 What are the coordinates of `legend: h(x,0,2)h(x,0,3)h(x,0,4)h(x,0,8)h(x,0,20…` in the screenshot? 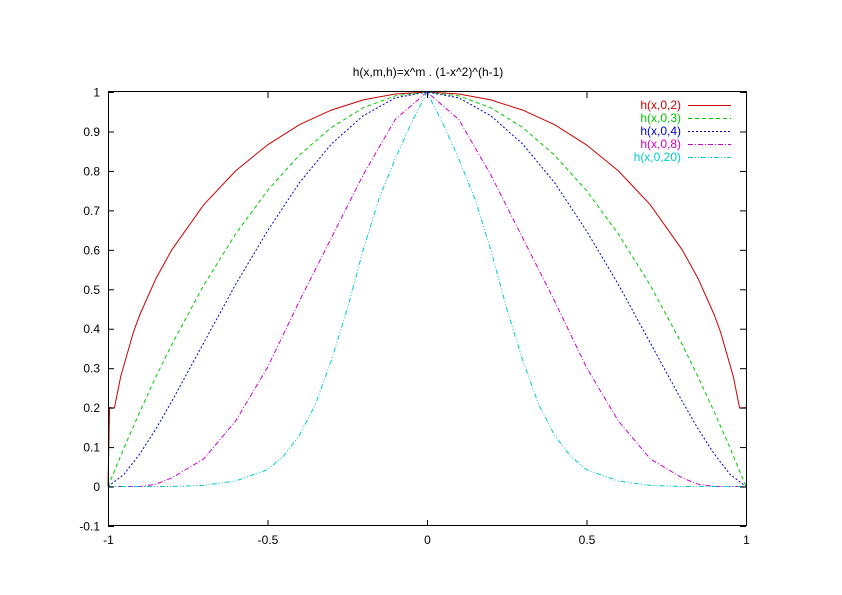 It's located at (682, 131).